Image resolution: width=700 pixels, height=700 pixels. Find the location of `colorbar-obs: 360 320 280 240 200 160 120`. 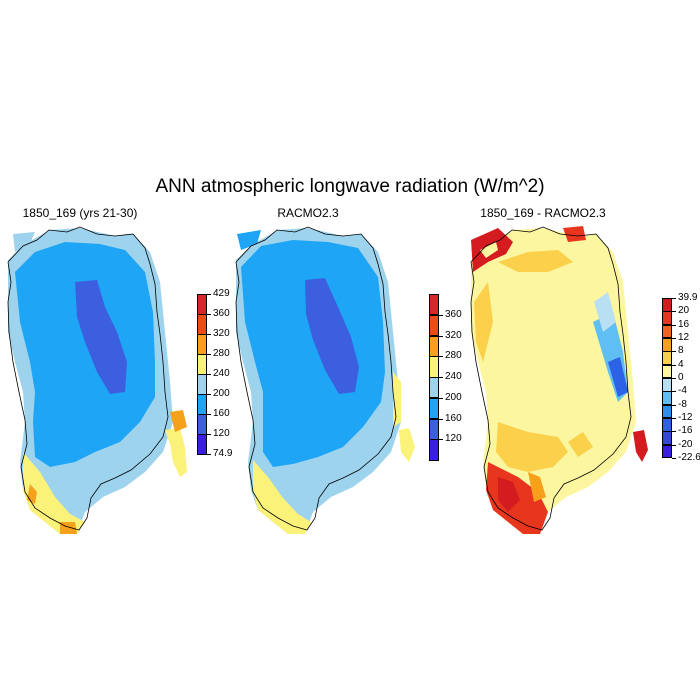

colorbar-obs: 360 320 280 240 200 160 120 is located at coordinates (449, 377).